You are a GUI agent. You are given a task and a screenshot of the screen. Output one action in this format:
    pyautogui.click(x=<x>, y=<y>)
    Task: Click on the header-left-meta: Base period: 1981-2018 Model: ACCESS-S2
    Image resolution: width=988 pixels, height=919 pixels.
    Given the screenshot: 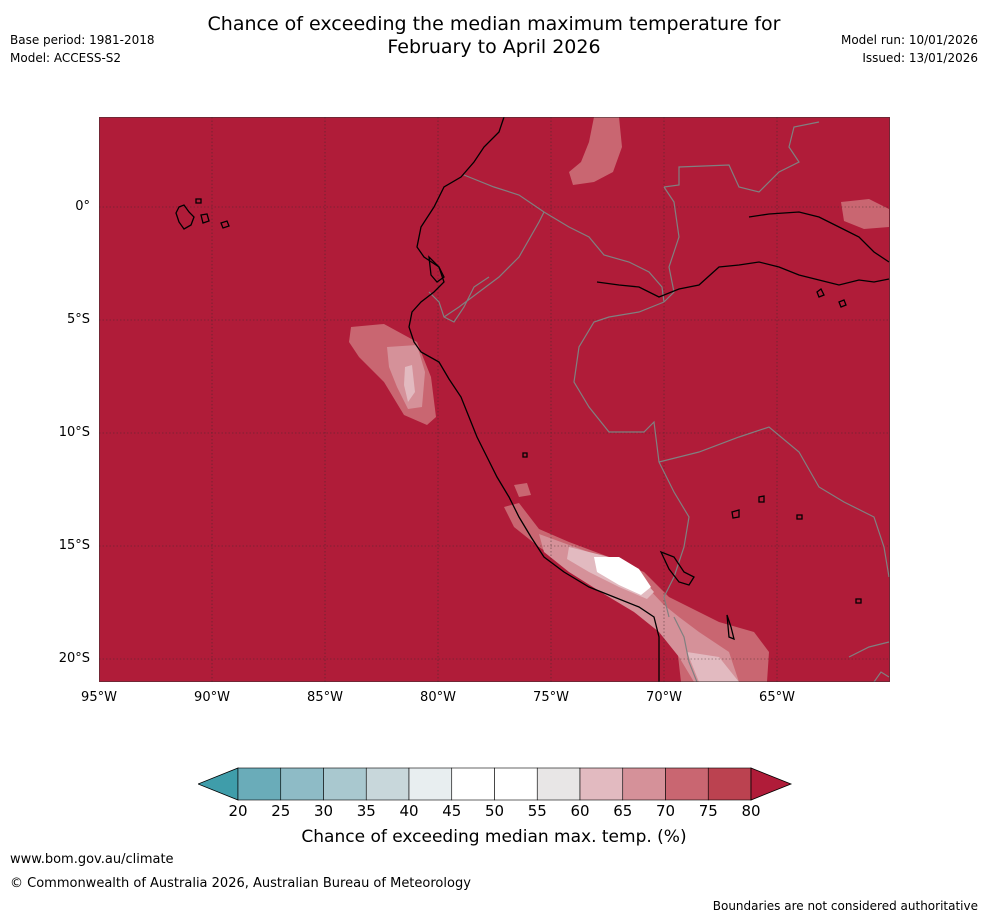 What is the action you would take?
    pyautogui.click(x=82, y=49)
    